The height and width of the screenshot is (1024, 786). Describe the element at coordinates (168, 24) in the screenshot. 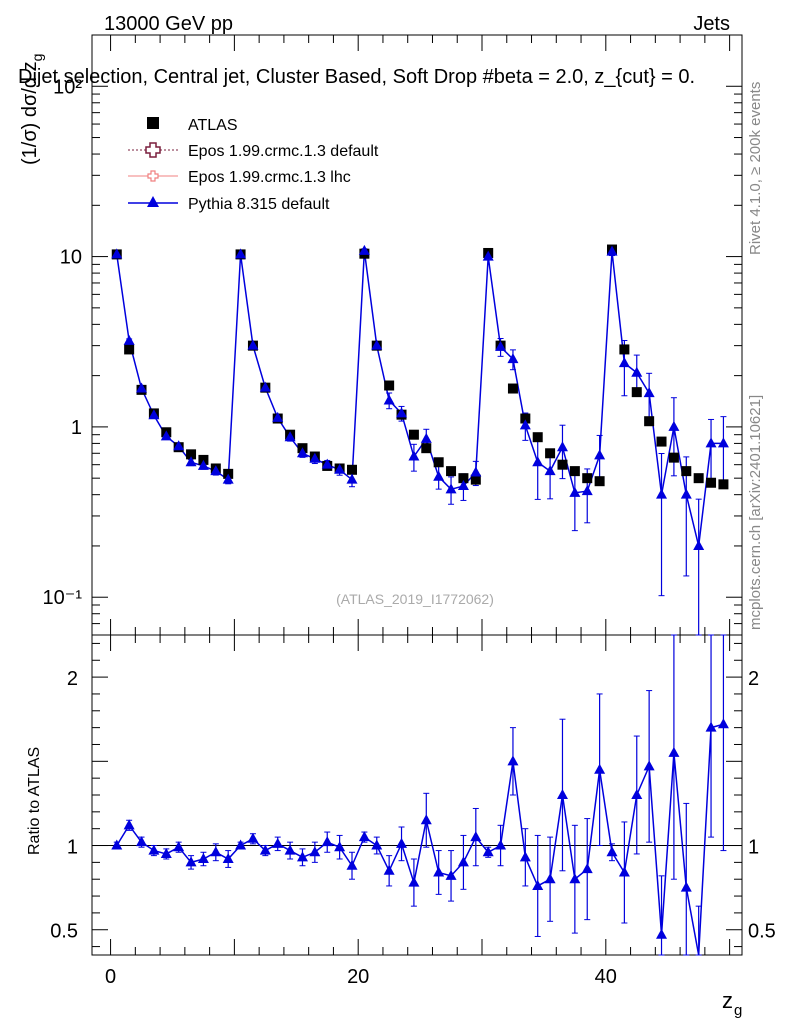

I see `energy-label: 13000 GeV pp` at that location.